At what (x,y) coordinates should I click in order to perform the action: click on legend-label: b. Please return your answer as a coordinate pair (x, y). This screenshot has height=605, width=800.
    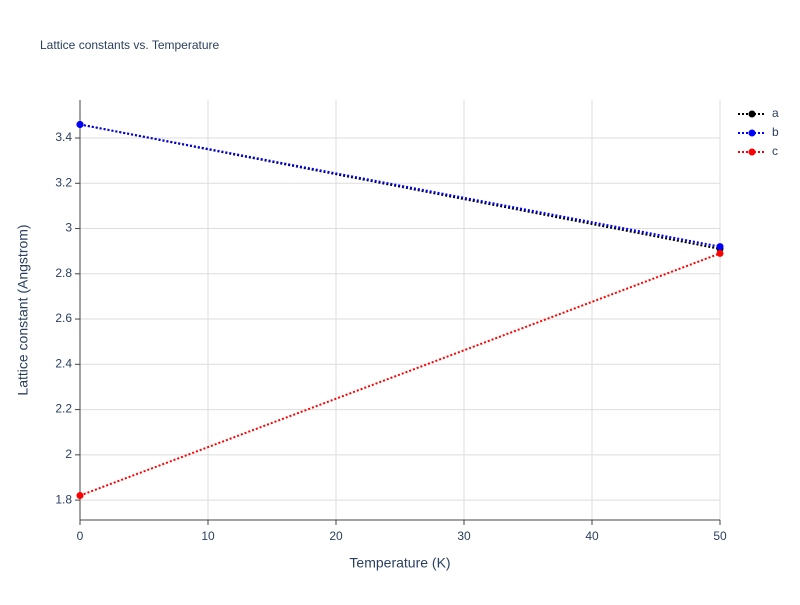
    Looking at the image, I should click on (775, 132).